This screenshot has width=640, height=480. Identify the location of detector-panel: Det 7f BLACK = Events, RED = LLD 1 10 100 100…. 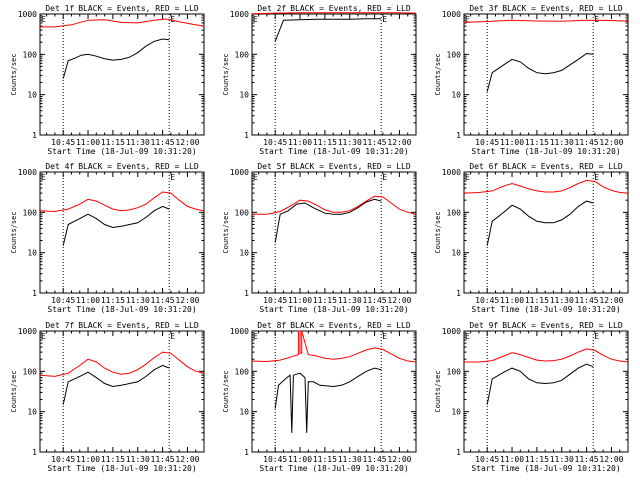
(107, 397).